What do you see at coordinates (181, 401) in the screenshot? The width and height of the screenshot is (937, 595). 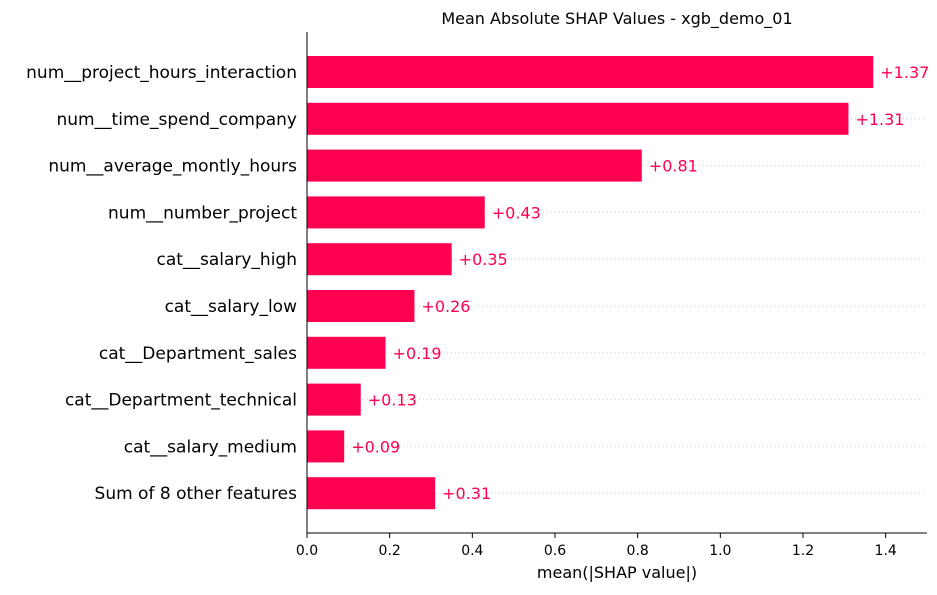 I see `category-label: cat__Department_technical` at bounding box center [181, 401].